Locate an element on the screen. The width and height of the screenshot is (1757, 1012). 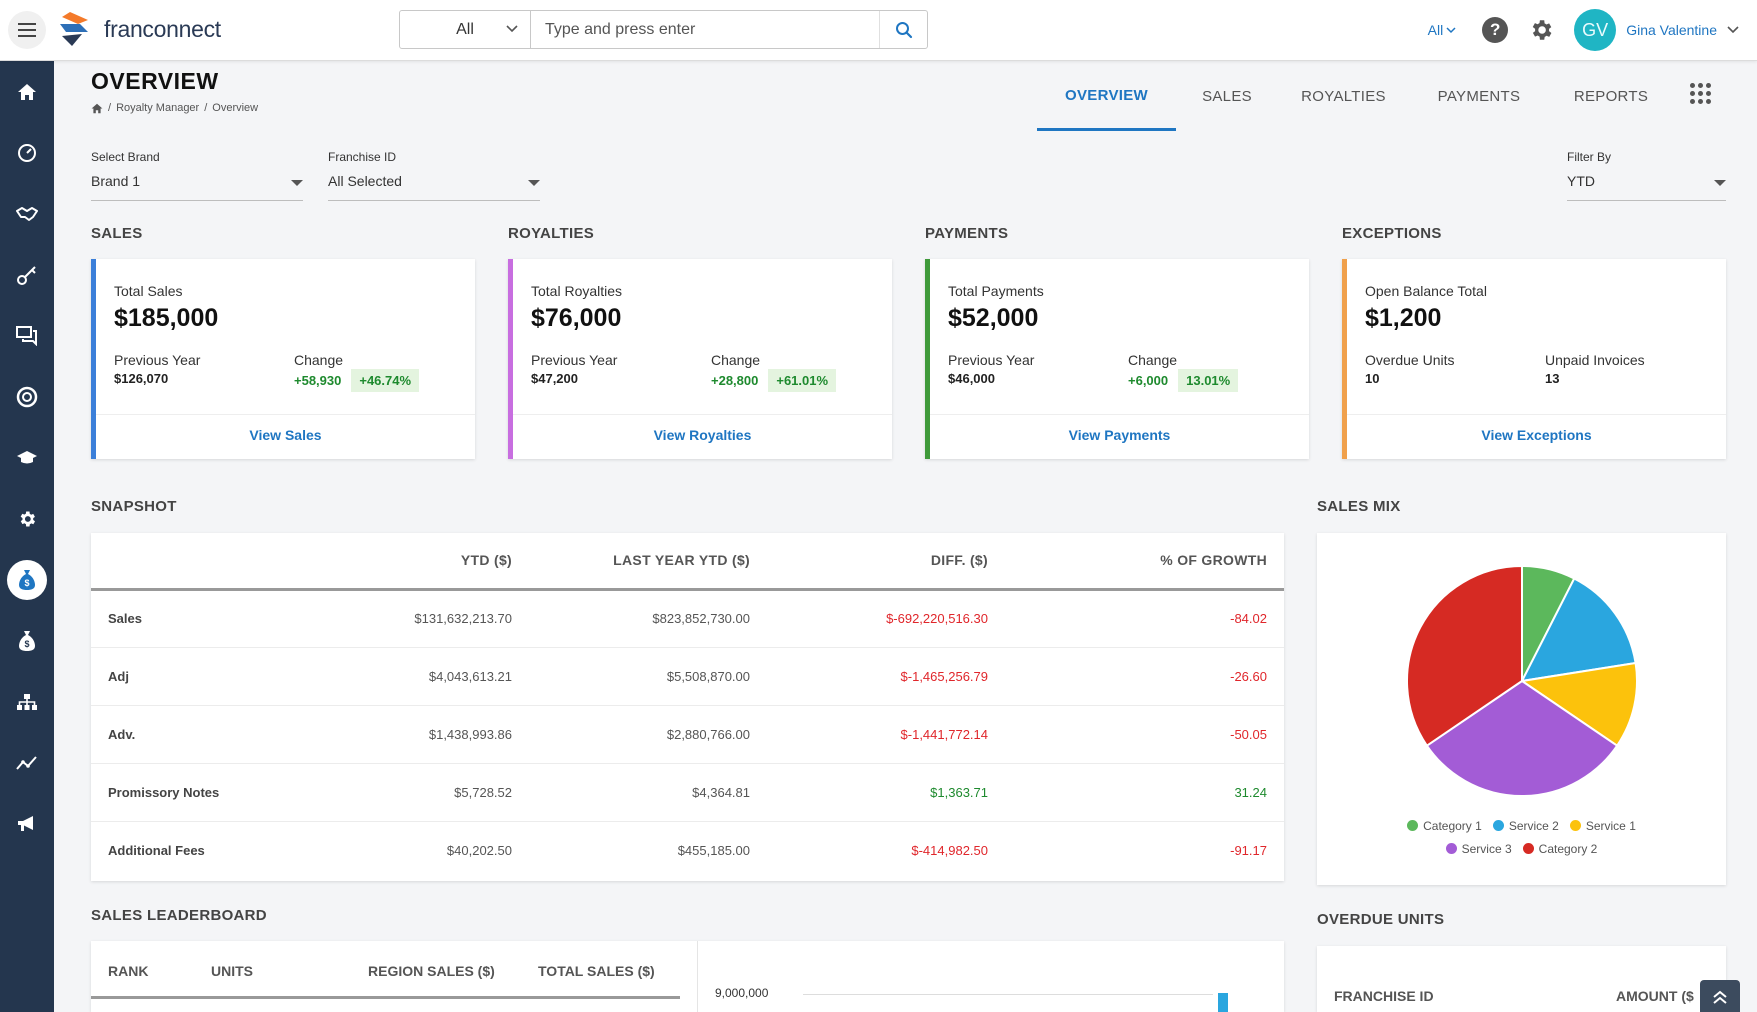
search-button is located at coordinates (903, 29).